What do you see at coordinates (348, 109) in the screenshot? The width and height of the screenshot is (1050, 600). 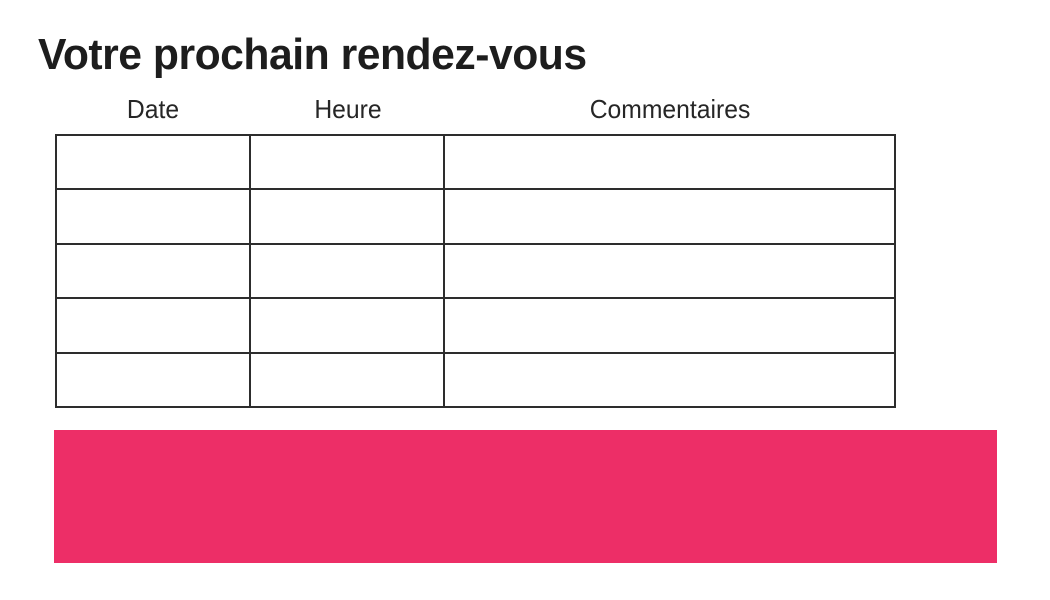 I see `column-header-heure: Heure` at bounding box center [348, 109].